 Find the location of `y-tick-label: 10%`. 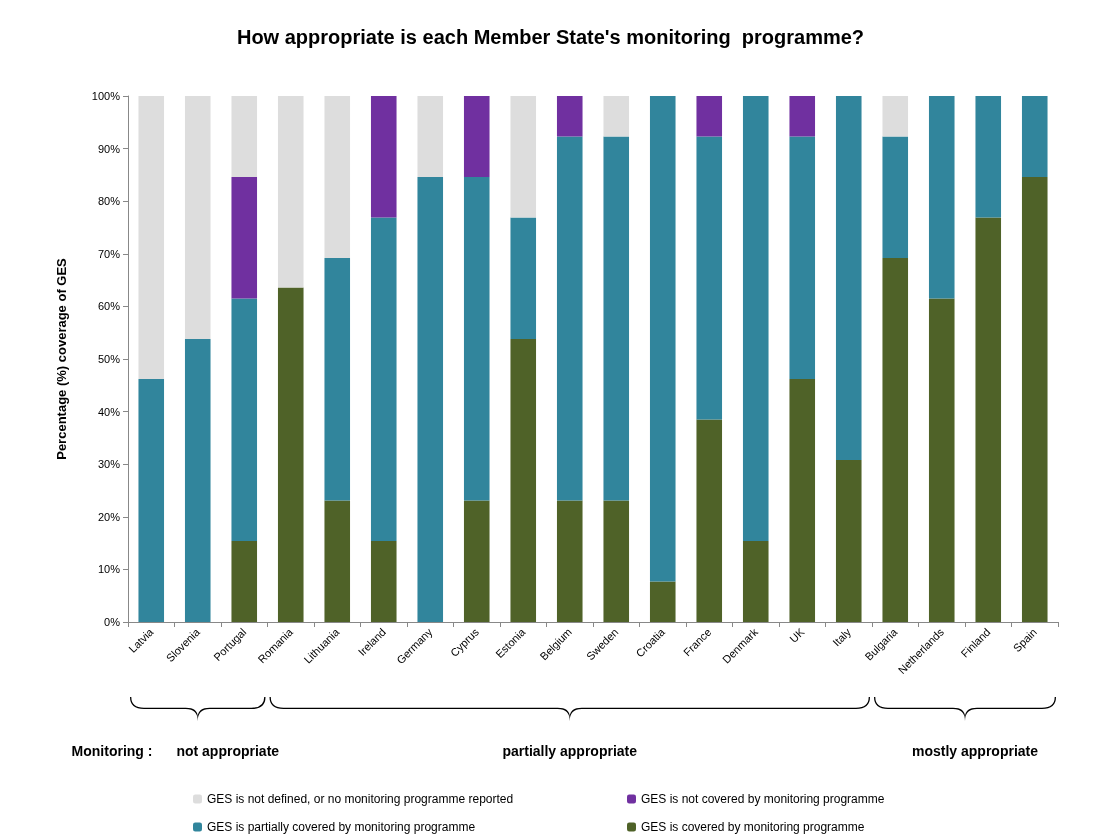

y-tick-label: 10% is located at coordinates (109, 569).